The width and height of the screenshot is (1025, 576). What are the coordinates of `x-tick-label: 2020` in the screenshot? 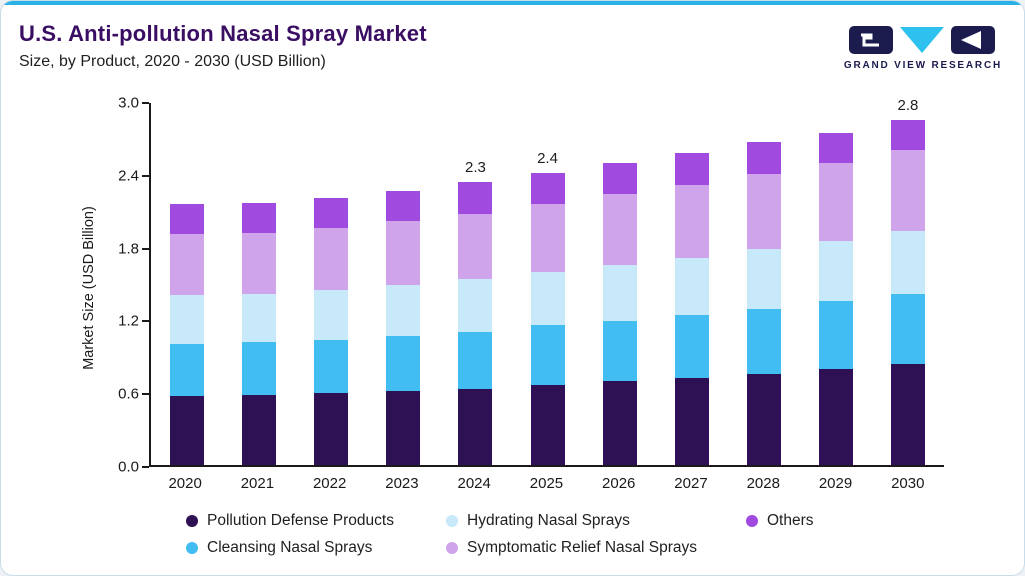 It's located at (185, 483).